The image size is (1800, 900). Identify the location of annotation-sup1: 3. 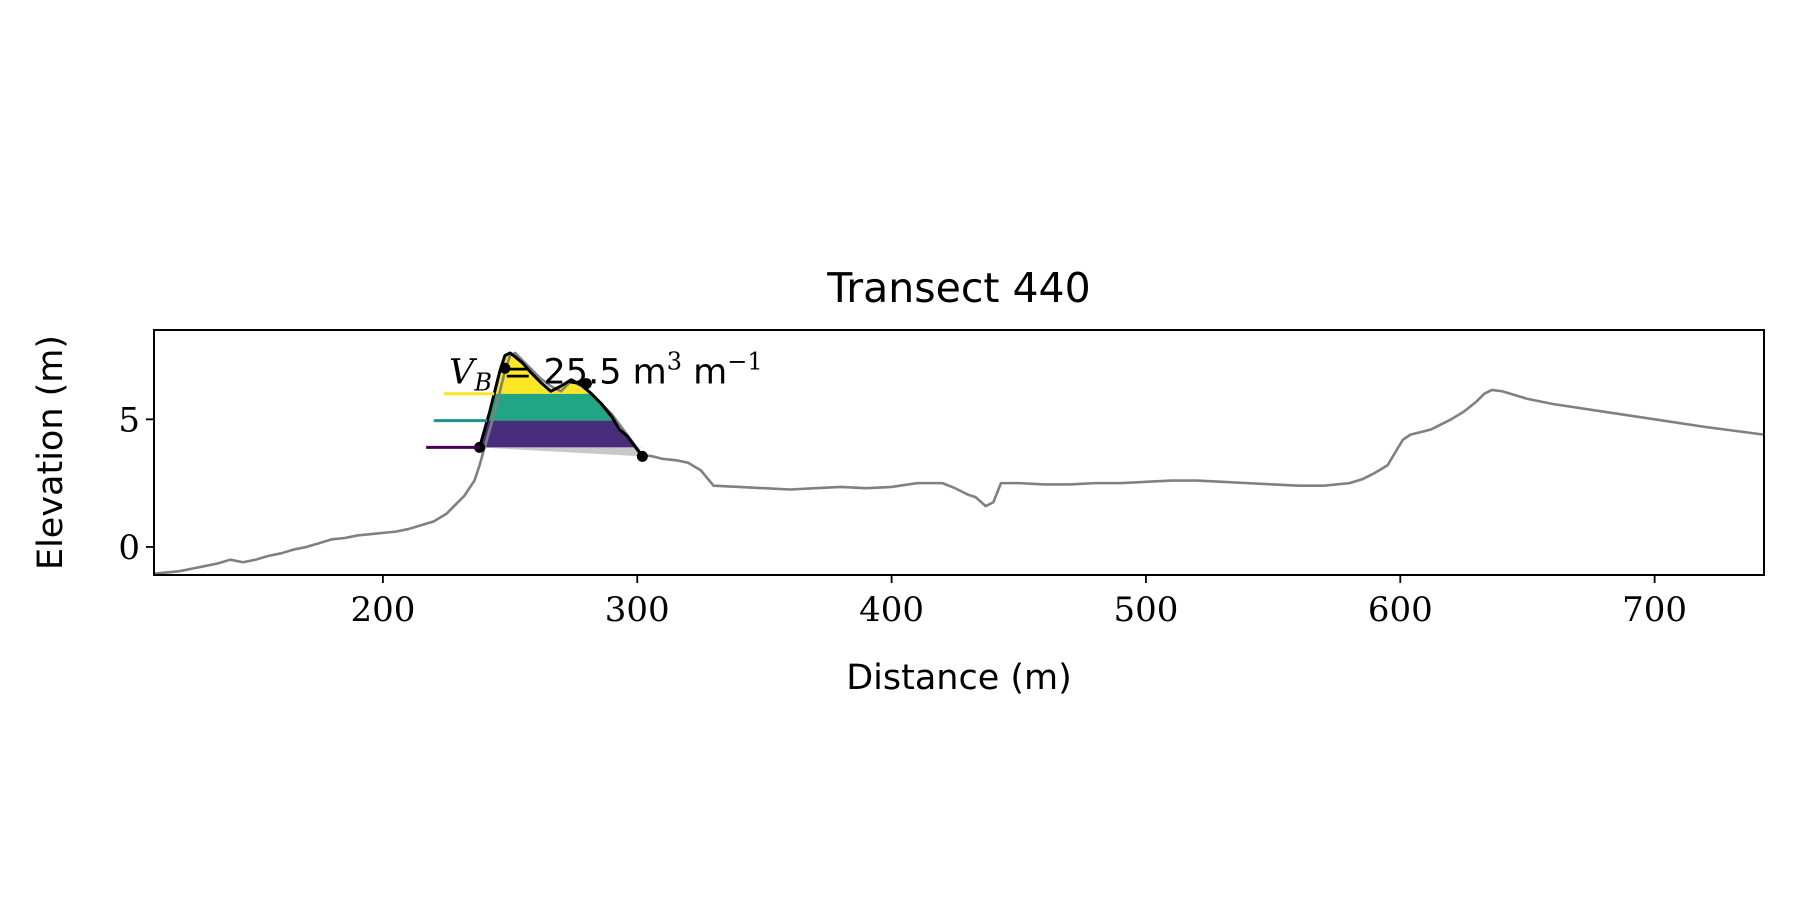
(674, 362).